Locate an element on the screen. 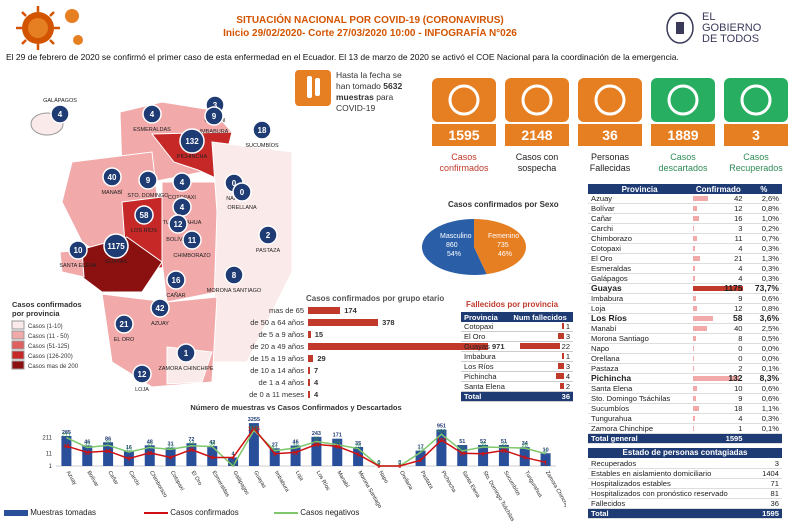 This screenshot has height=522, width=800. marker-value: 4 is located at coordinates (60, 114).